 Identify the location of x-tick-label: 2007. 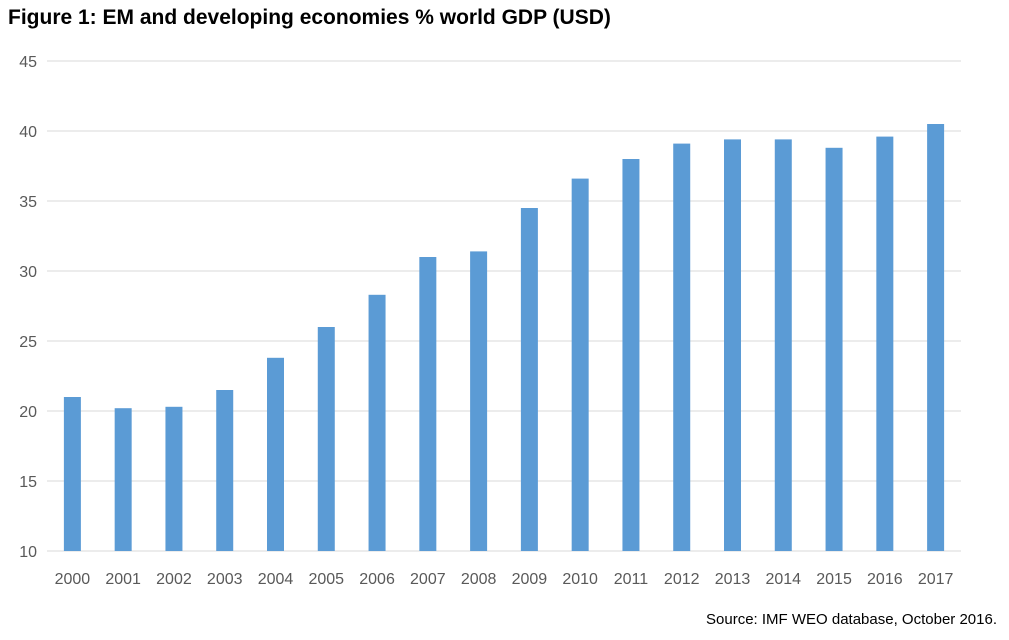
(428, 579).